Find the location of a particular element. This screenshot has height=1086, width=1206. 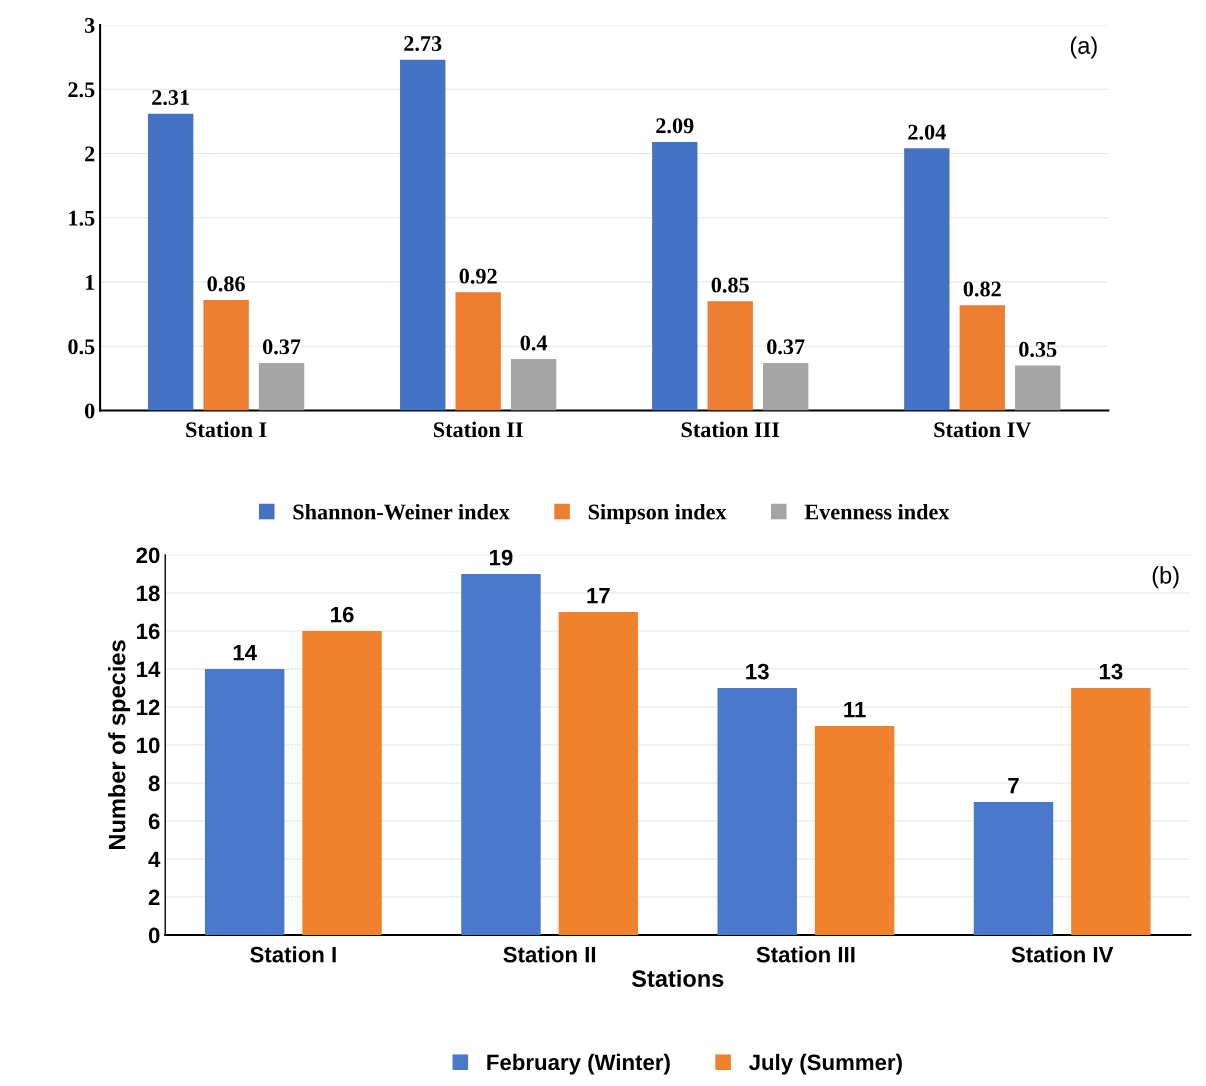

data-label: 0.82 is located at coordinates (982, 289).